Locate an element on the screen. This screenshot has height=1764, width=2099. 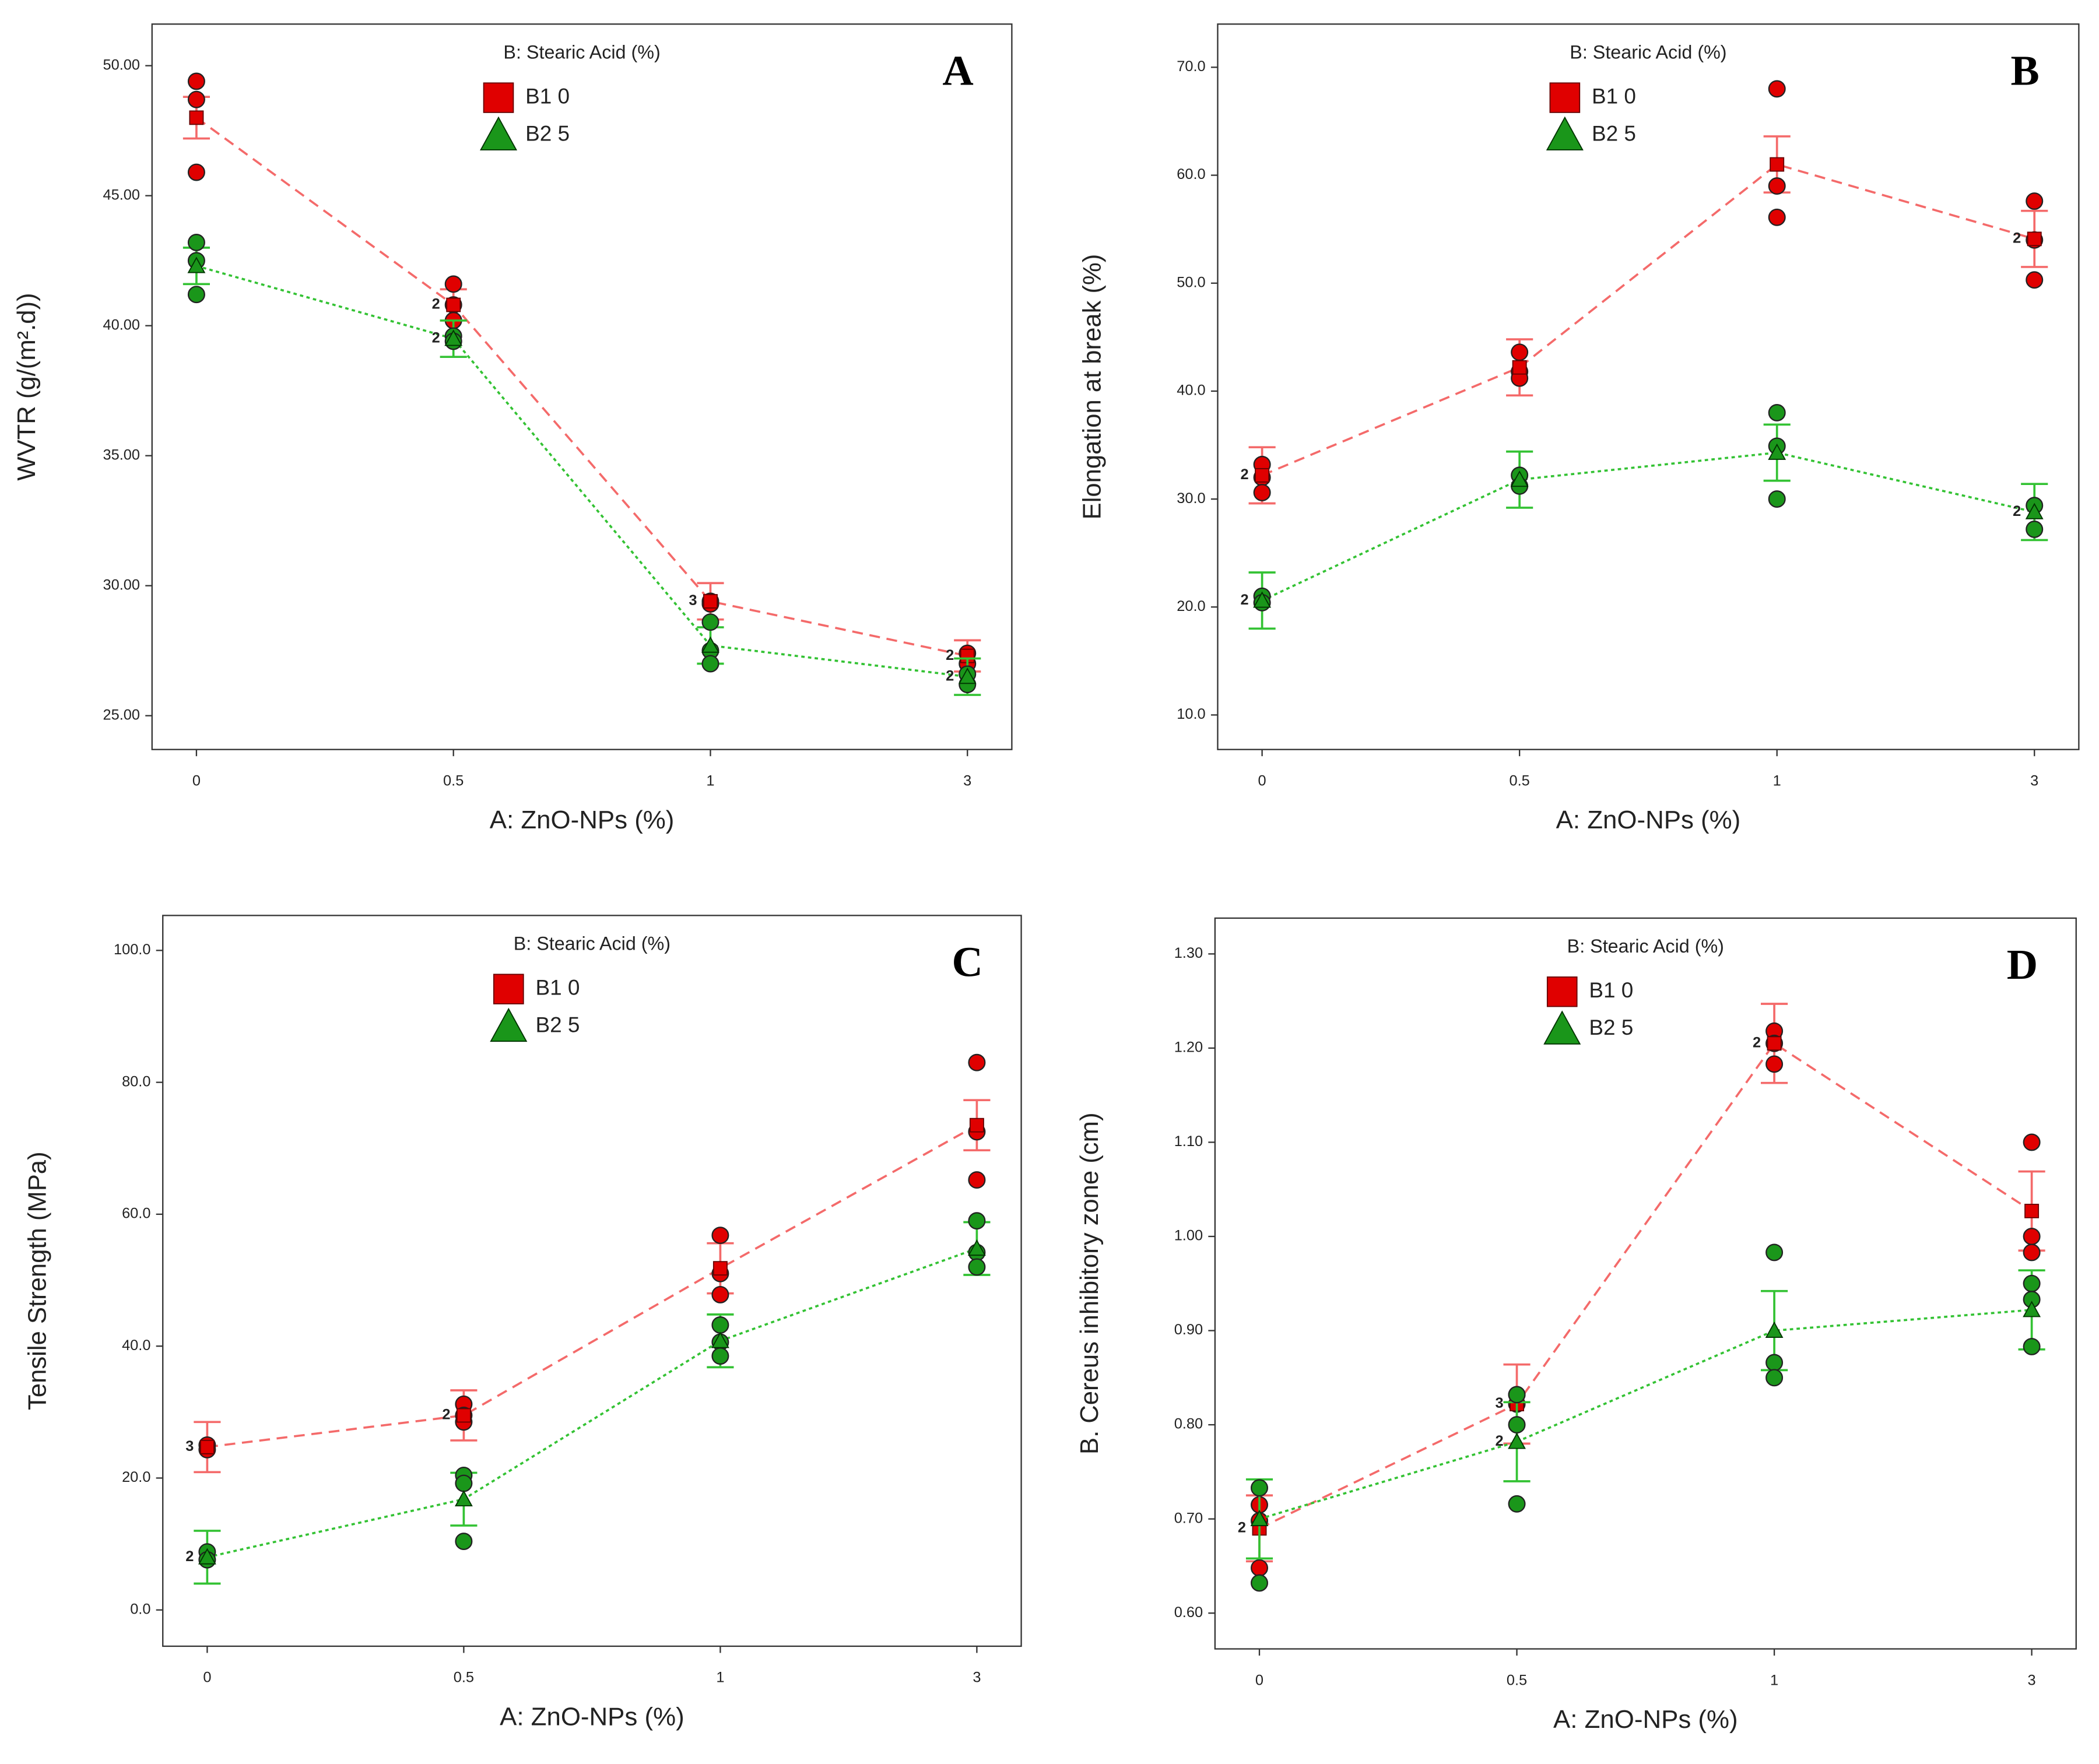
y-tick-label: 1.20 is located at coordinates (1188, 1048).